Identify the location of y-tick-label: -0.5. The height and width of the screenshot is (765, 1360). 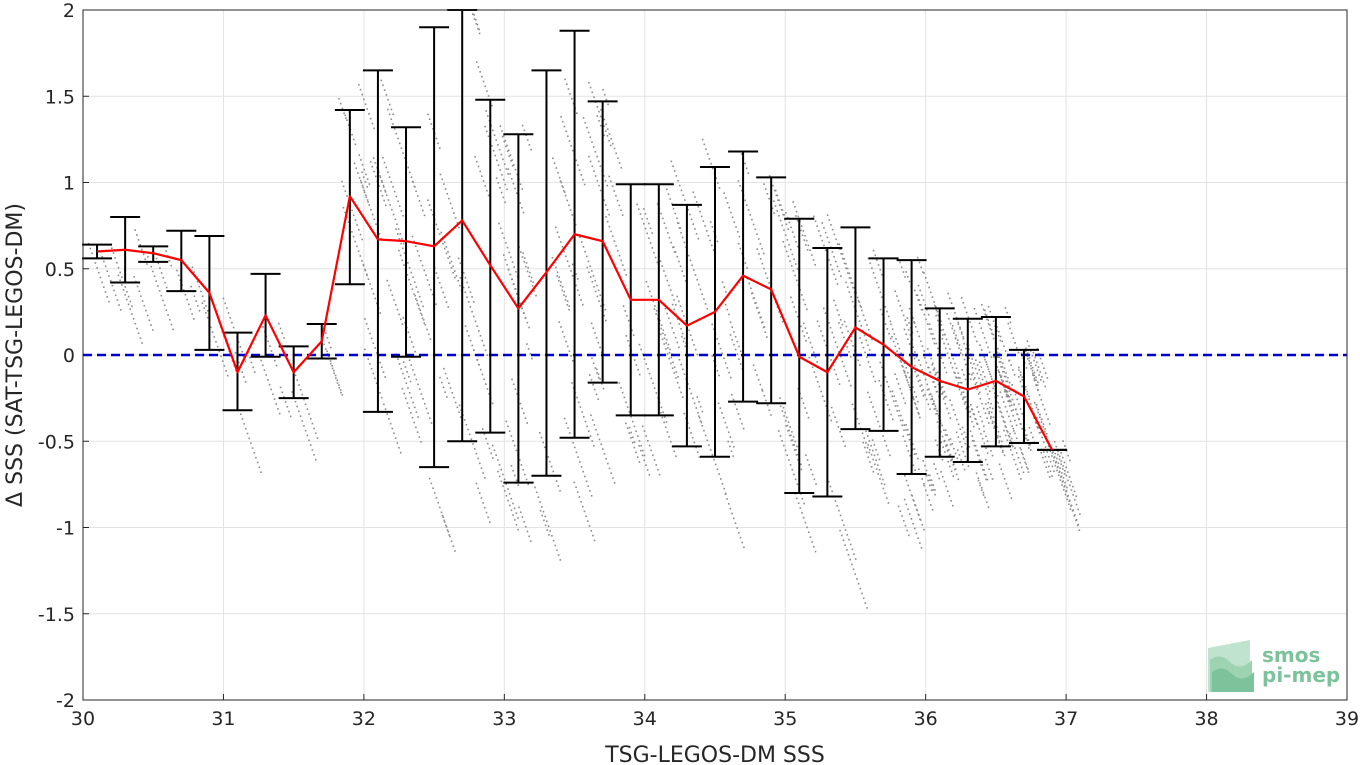
(56, 442).